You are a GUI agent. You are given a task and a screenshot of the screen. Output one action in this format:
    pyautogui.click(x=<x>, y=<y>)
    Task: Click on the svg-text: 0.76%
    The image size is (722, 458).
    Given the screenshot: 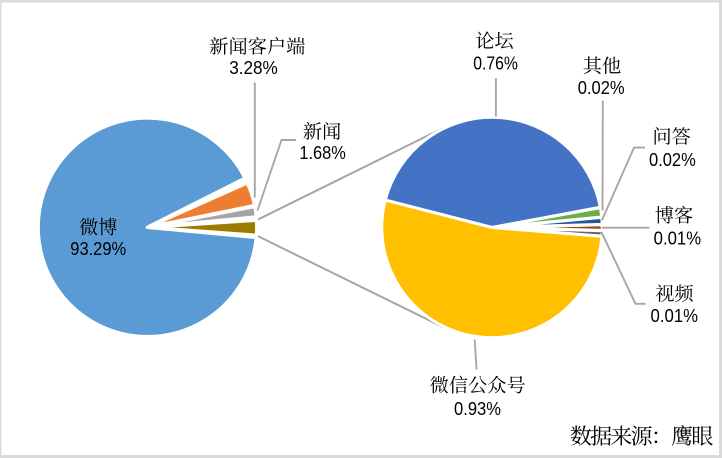 What is the action you would take?
    pyautogui.click(x=495, y=63)
    